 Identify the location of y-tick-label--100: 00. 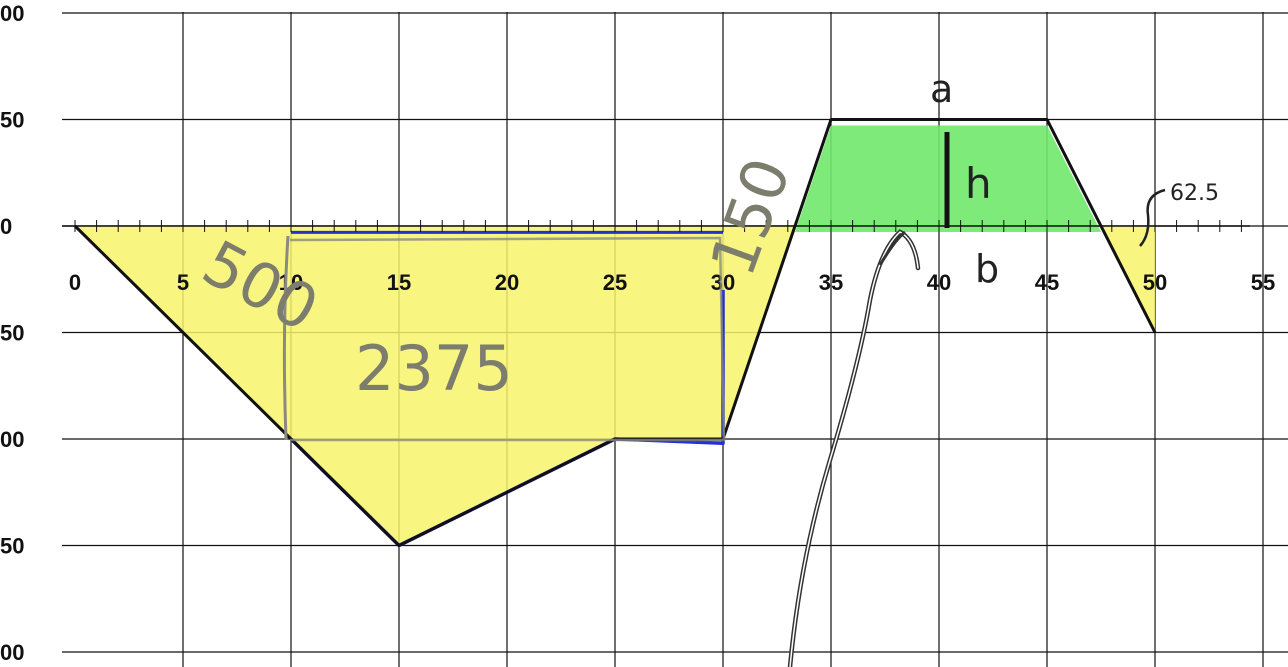
(12, 439).